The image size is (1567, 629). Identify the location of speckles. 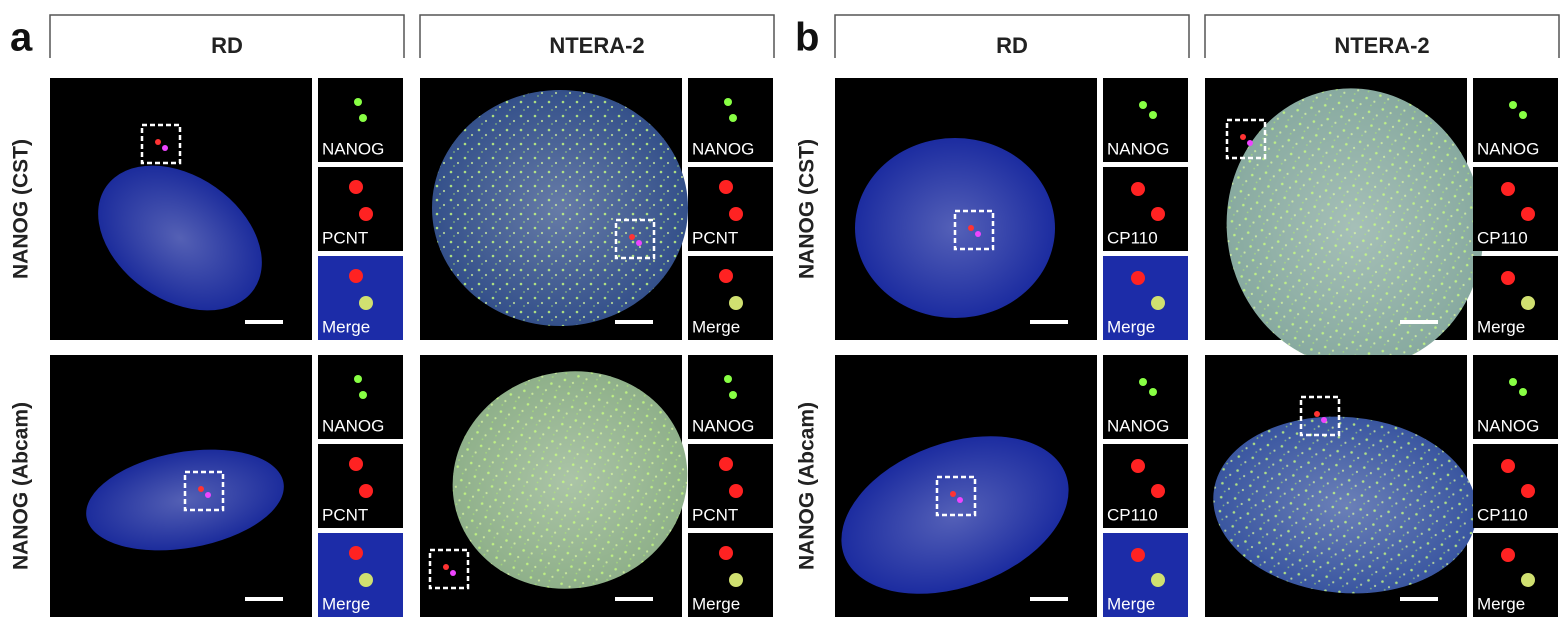
(1345, 505).